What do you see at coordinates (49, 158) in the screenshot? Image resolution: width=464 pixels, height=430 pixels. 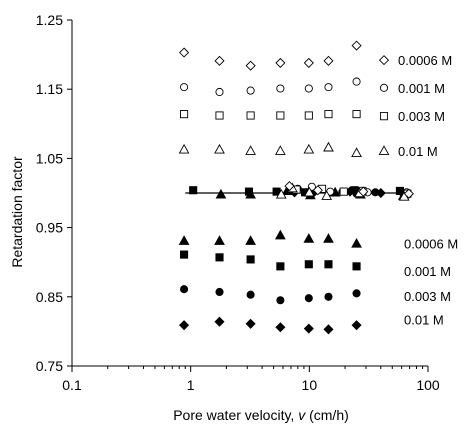 I see `y-tick-label: 1.05` at bounding box center [49, 158].